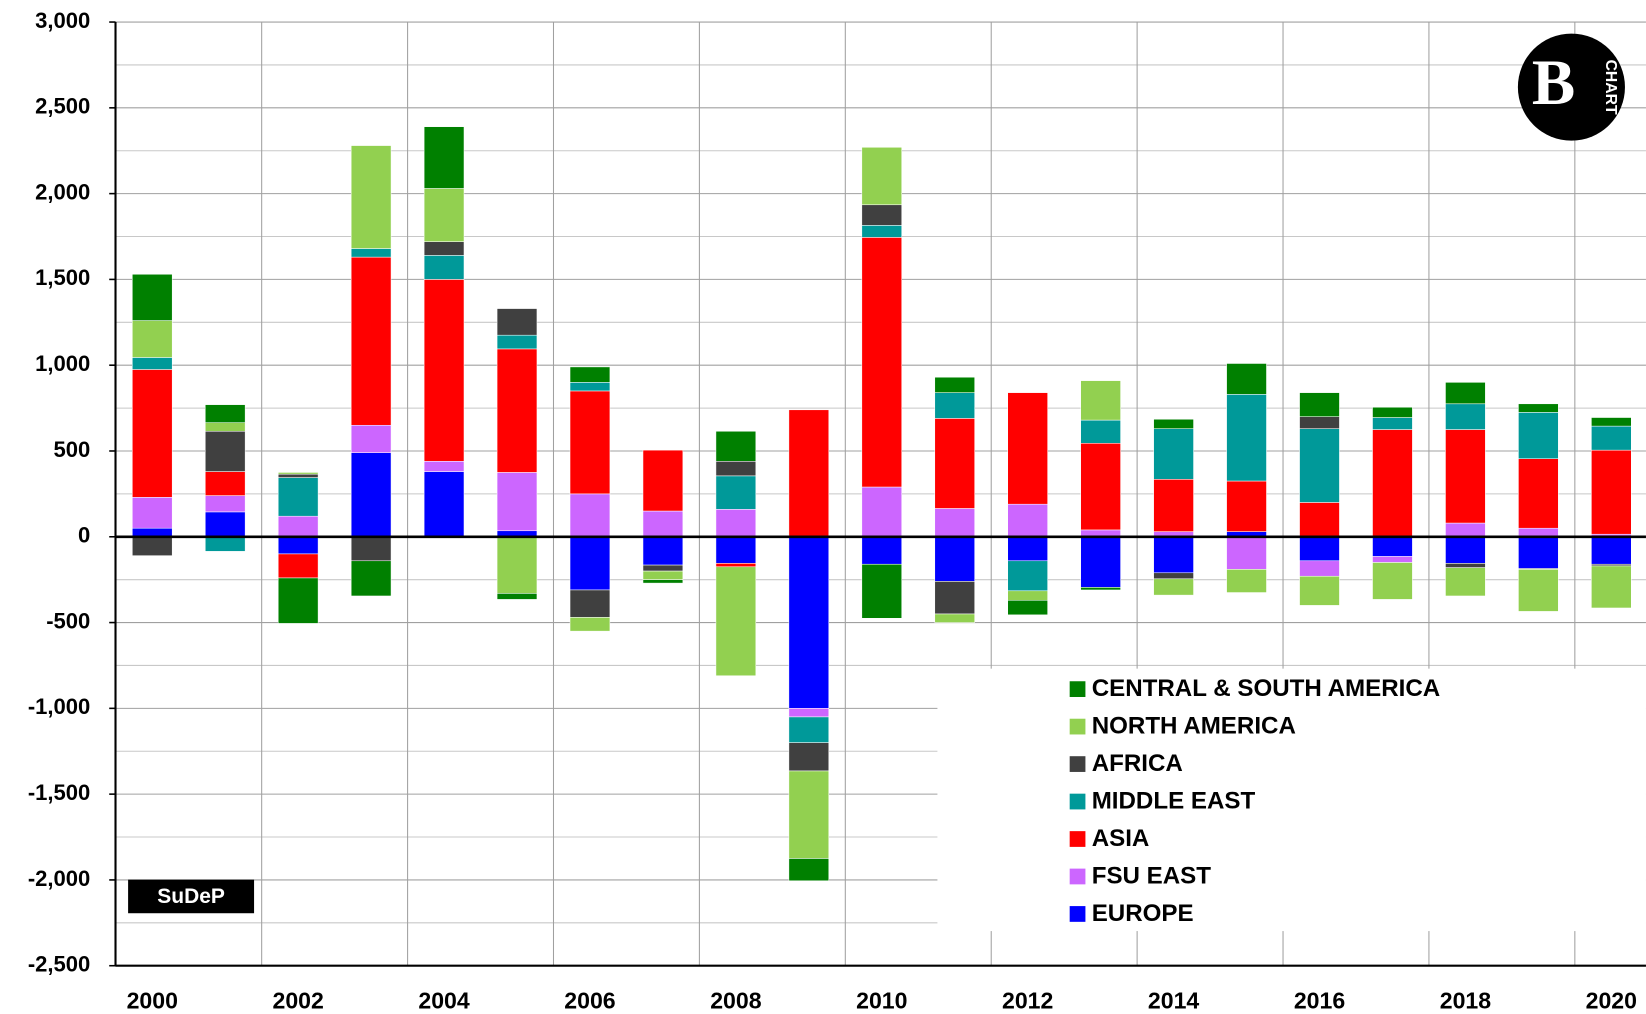 The width and height of the screenshot is (1646, 1014). Describe the element at coordinates (62, 191) in the screenshot. I see `y-tick-label: 2,000` at that location.